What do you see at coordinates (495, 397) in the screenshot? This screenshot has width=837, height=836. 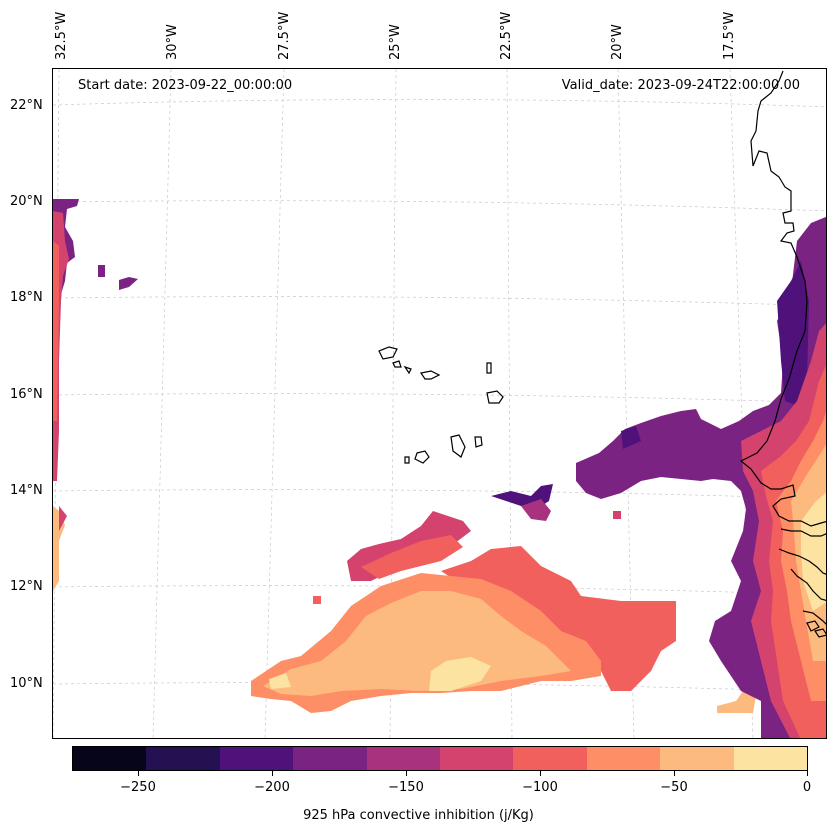 I see `island-boa-vista` at bounding box center [495, 397].